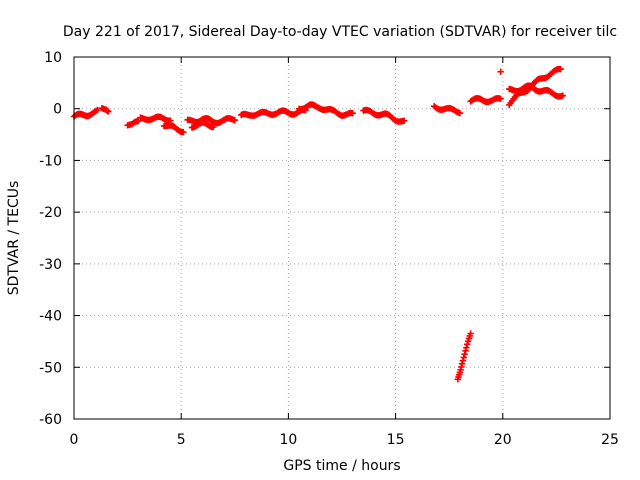  Describe the element at coordinates (50, 420) in the screenshot. I see `y-tick-label: -60` at that location.